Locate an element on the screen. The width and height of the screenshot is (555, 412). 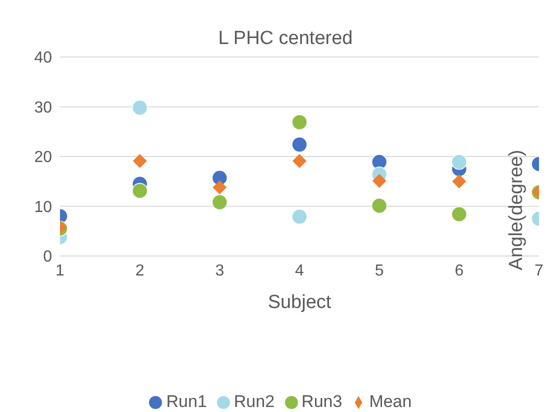
x-tick-label: 5 is located at coordinates (379, 271).